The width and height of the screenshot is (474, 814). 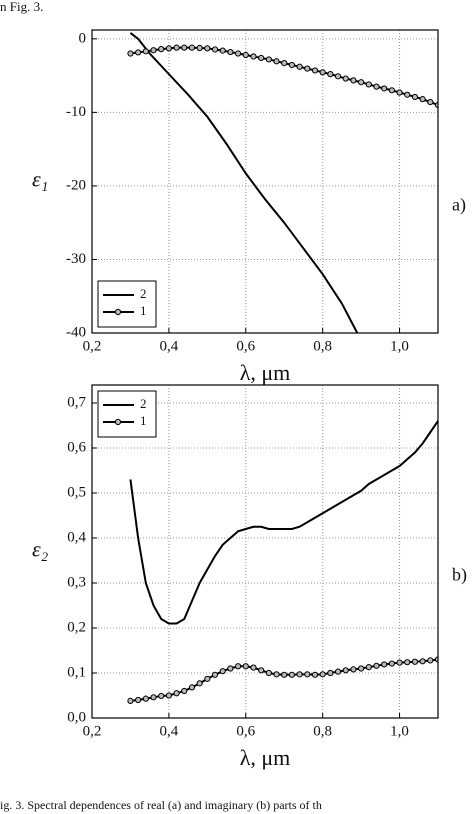 What do you see at coordinates (76, 332) in the screenshot?
I see `y-tick-label: -40` at bounding box center [76, 332].